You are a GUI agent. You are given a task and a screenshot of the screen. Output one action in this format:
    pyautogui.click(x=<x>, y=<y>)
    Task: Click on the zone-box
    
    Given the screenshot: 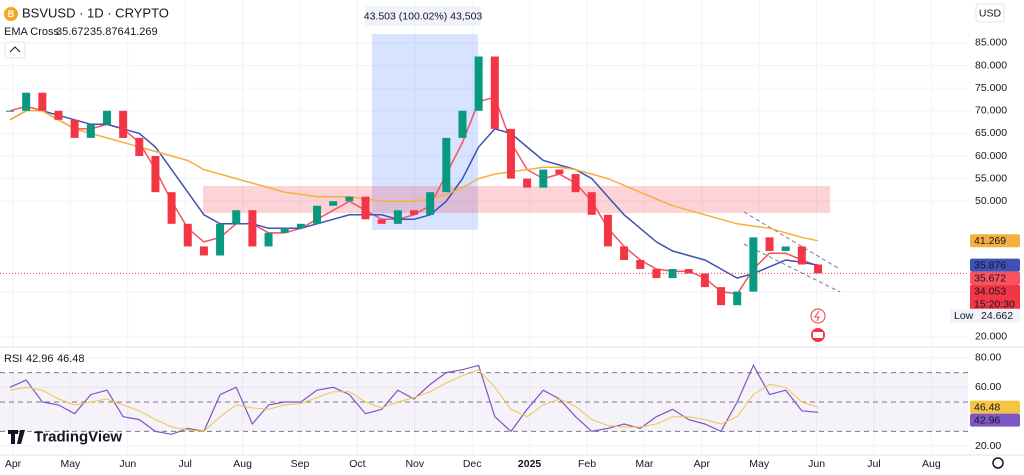 What is the action you would take?
    pyautogui.click(x=516, y=199)
    